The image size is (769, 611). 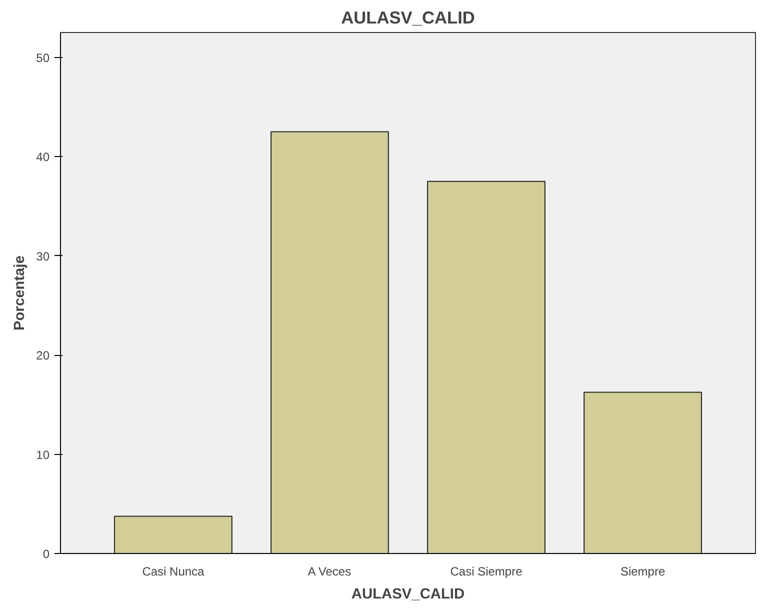 I want to click on y-tick-label: 0, so click(x=46, y=554).